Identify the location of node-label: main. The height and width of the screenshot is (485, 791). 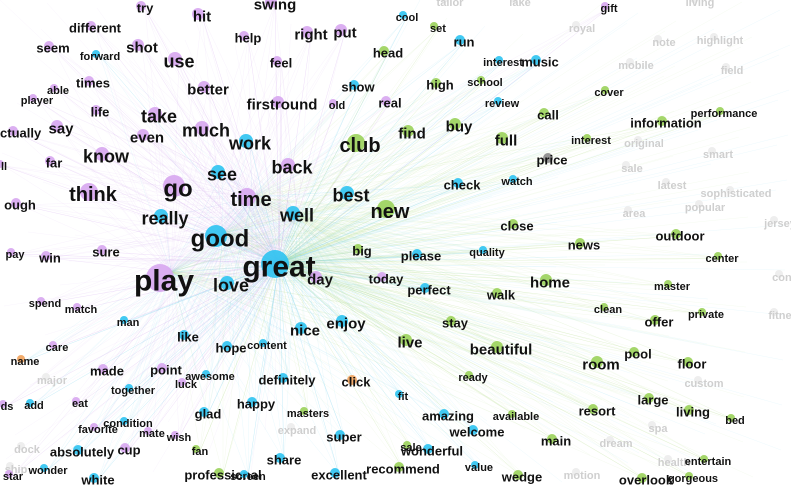
(556, 441).